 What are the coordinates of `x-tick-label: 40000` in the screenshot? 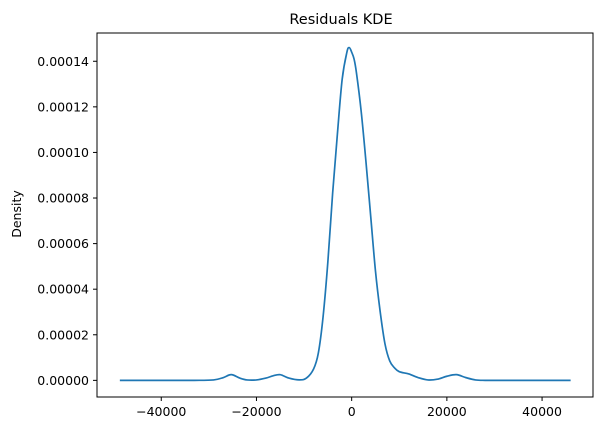 It's located at (542, 411).